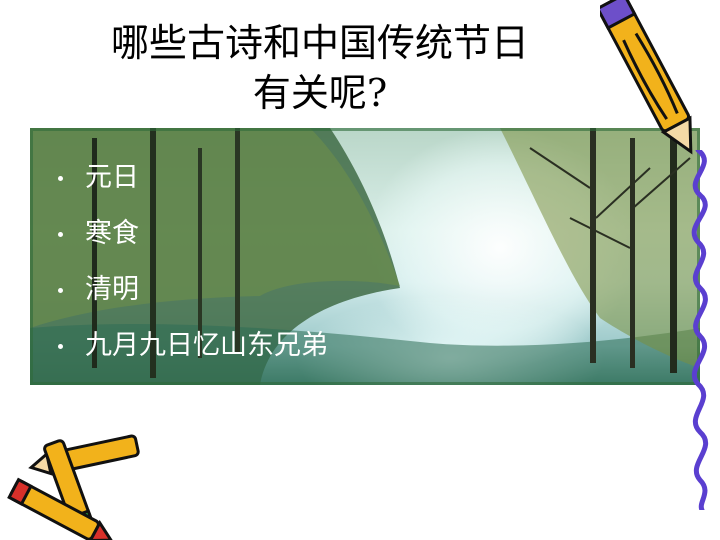 The width and height of the screenshot is (720, 540). I want to click on crayons-icon, so click(73, 487).